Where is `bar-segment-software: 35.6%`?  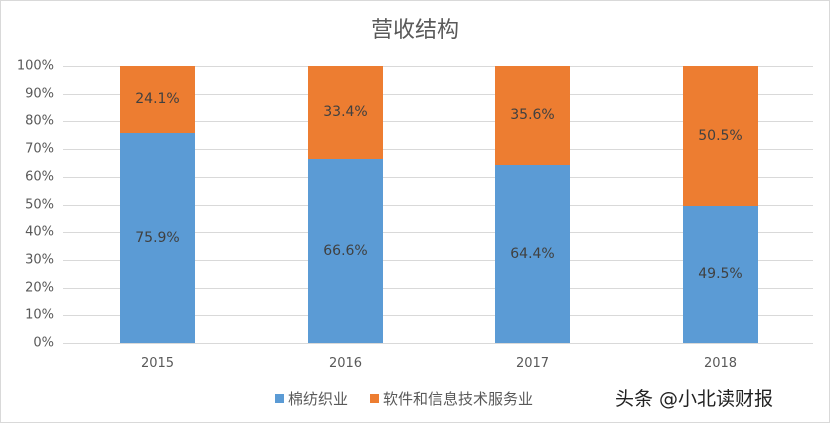 bar-segment-software: 35.6% is located at coordinates (532, 115).